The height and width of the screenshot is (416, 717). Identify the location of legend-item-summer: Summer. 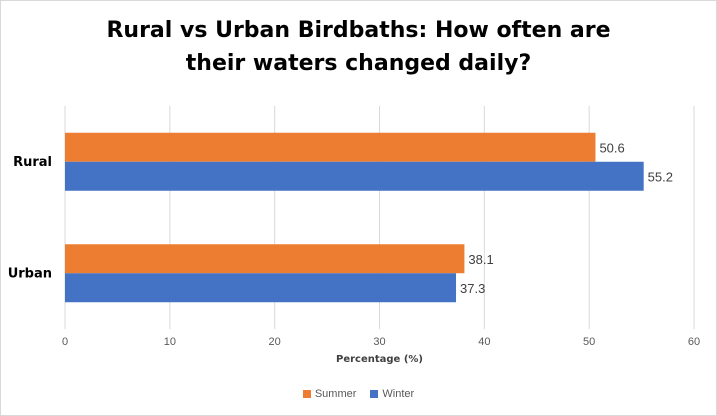
(329, 394).